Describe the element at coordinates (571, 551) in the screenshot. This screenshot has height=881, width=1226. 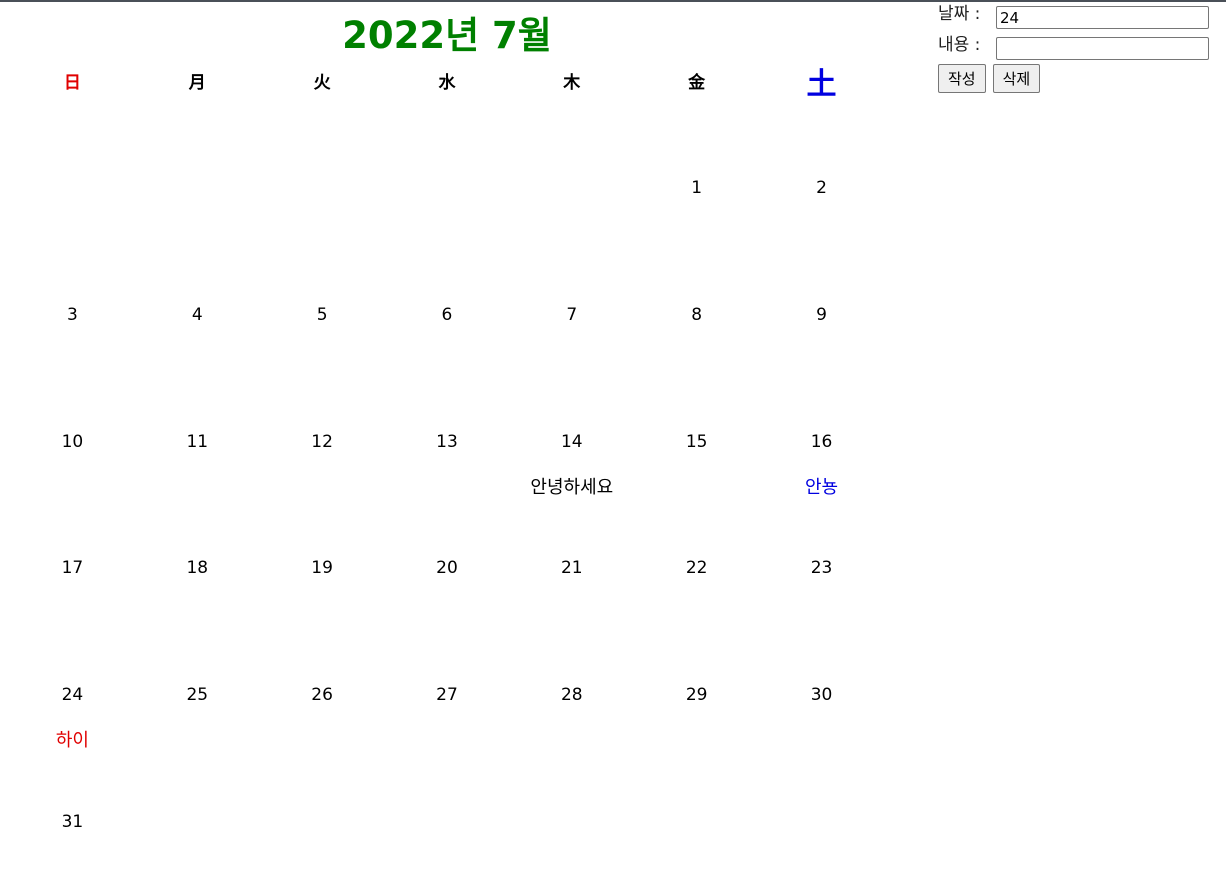
I see `day-cell: 21` at that location.